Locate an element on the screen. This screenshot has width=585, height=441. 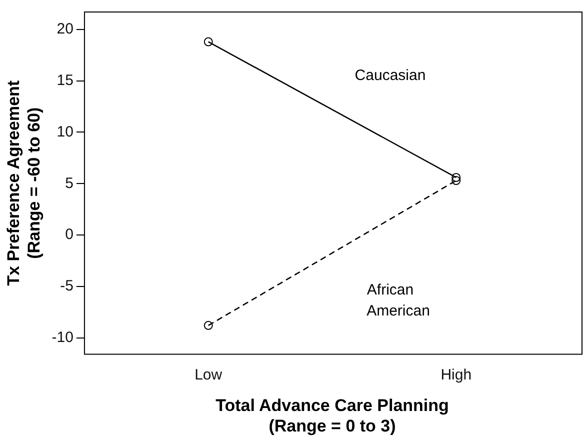
text: African American is located at coordinates (398, 301).